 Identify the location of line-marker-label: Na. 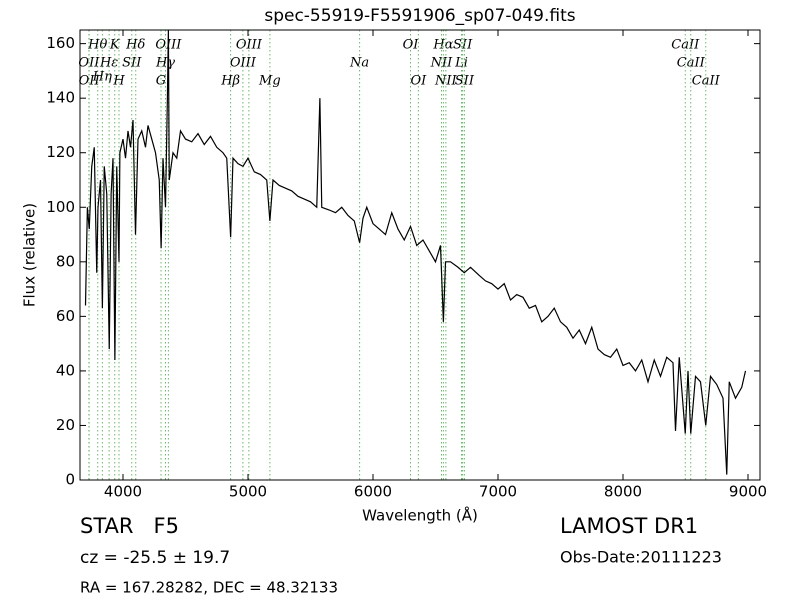
(359, 63).